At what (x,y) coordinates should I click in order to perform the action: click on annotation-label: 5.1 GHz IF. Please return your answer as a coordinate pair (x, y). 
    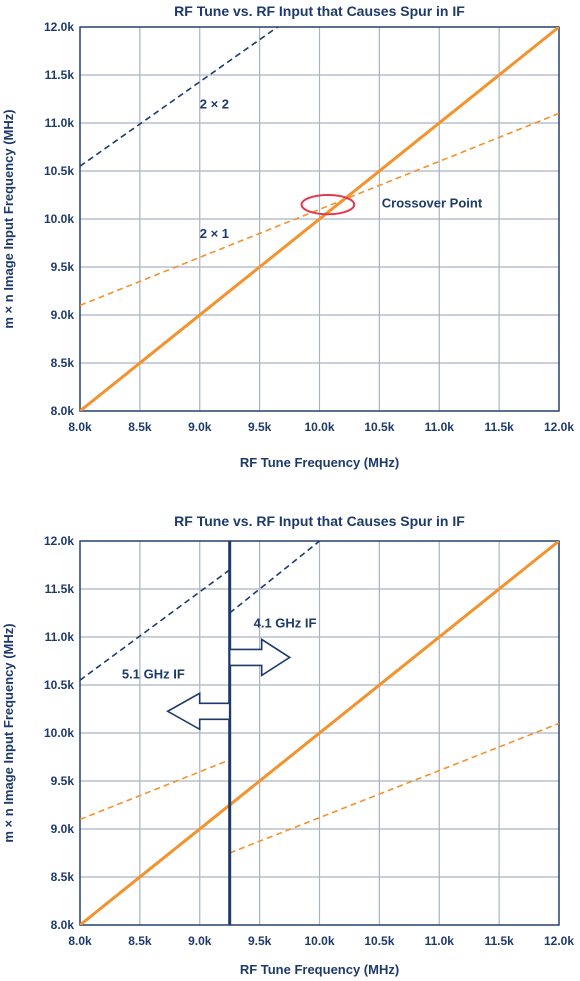
    Looking at the image, I should click on (153, 673).